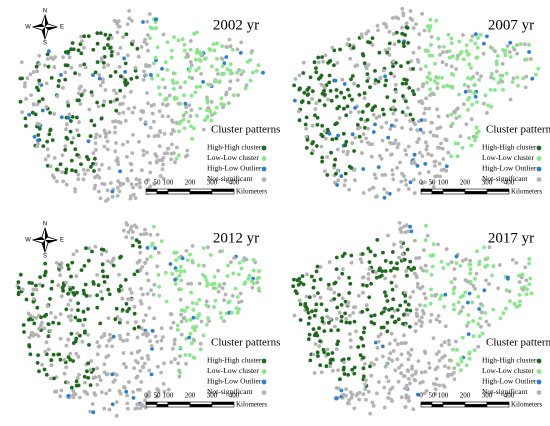  I want to click on legend-swatch, so click(539, 179).